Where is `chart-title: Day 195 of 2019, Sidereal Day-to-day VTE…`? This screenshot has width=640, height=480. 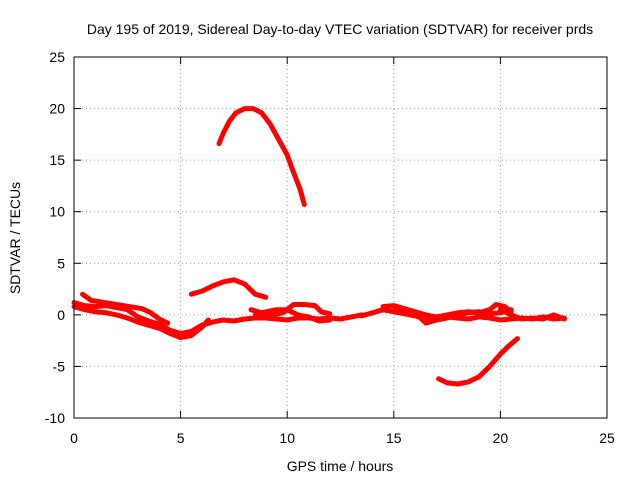
chart-title: Day 195 of 2019, Sidereal Day-to-day VTE… is located at coordinates (340, 29).